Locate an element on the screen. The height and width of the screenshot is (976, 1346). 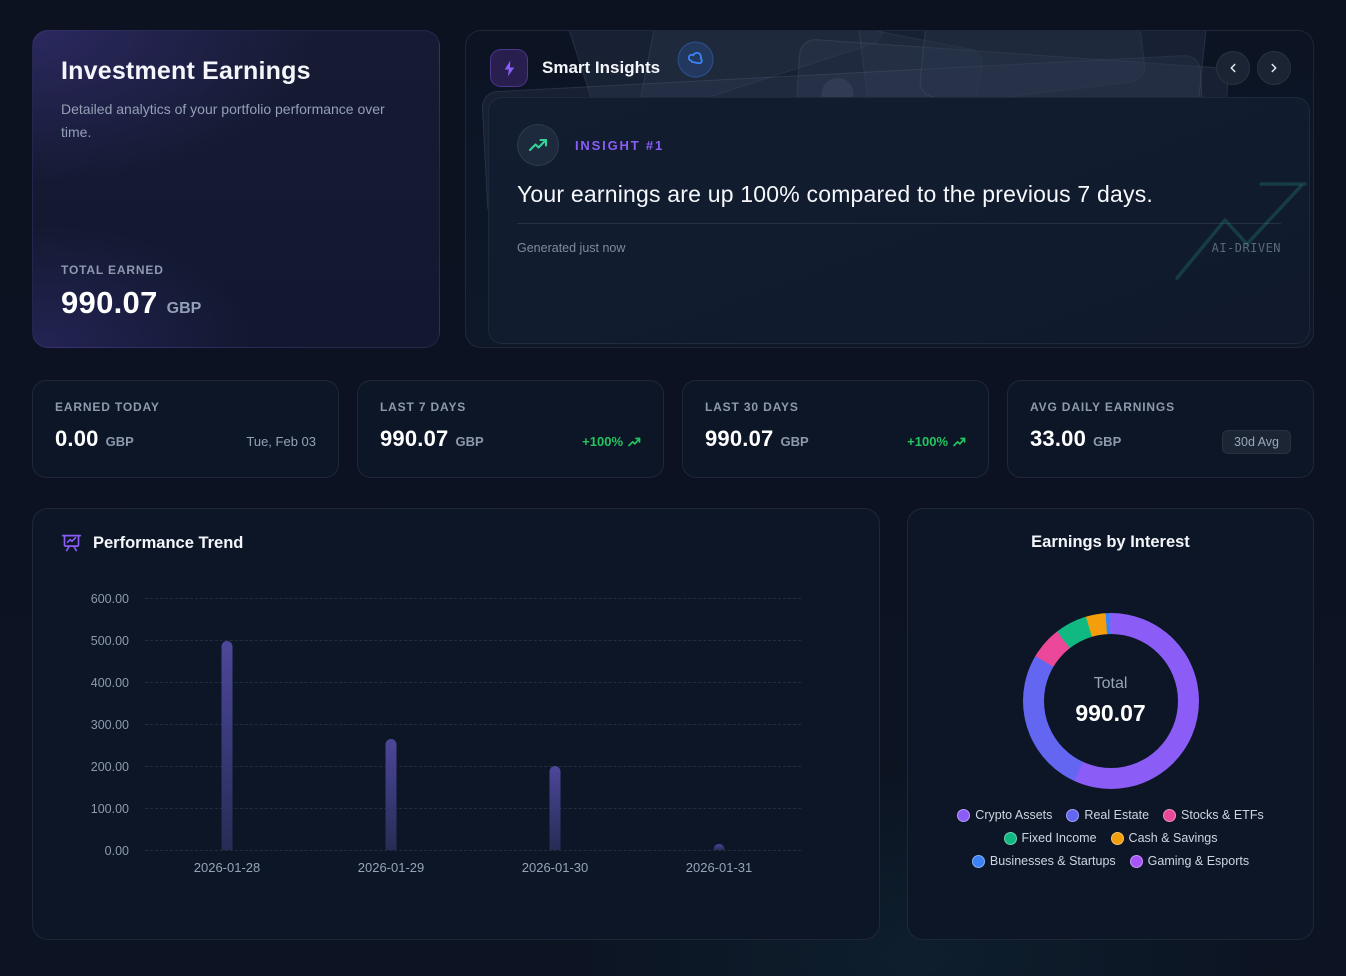
legend-label: Crypto Assets is located at coordinates (1014, 815).